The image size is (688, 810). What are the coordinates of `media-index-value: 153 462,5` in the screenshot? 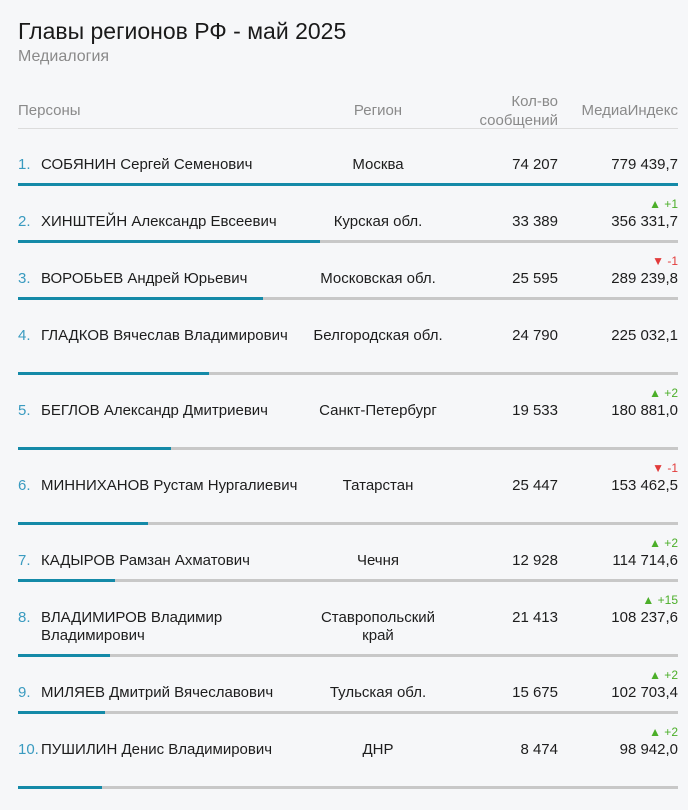 It's located at (644, 485).